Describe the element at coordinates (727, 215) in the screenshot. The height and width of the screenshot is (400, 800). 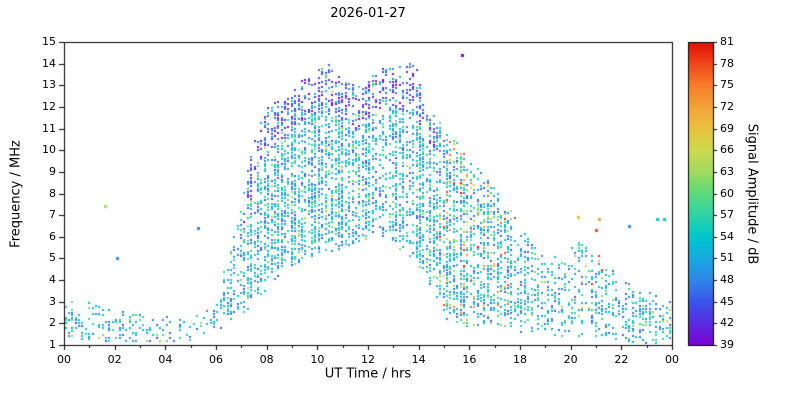
I see `colorbar-tick-label: 57` at that location.